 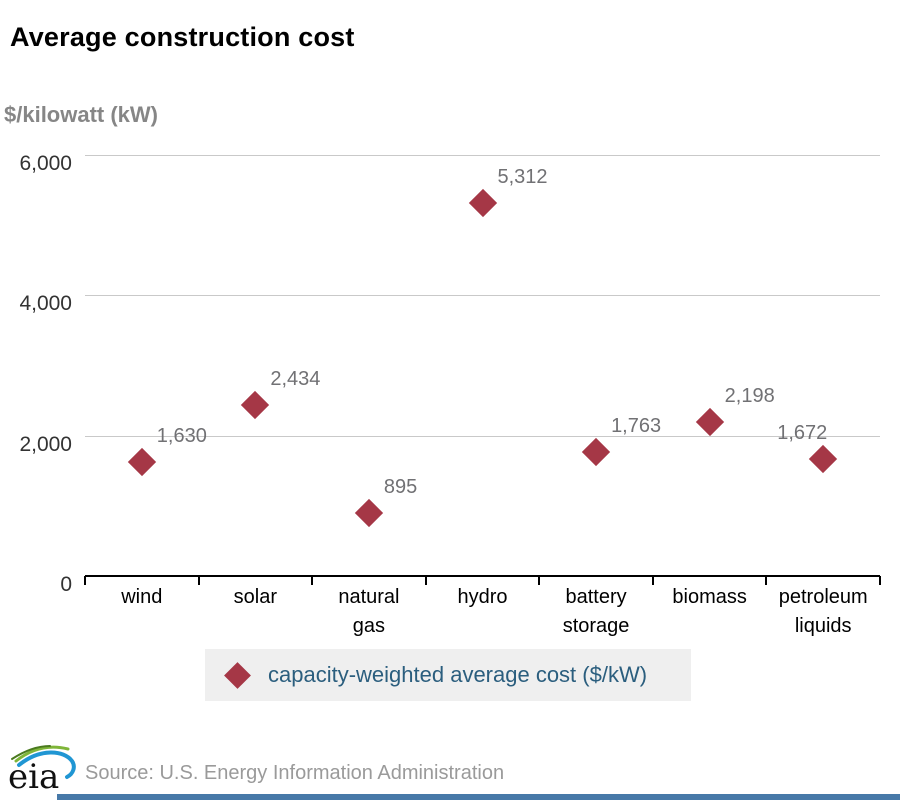 What do you see at coordinates (237, 675) in the screenshot?
I see `legend-diamond-marker-icon` at bounding box center [237, 675].